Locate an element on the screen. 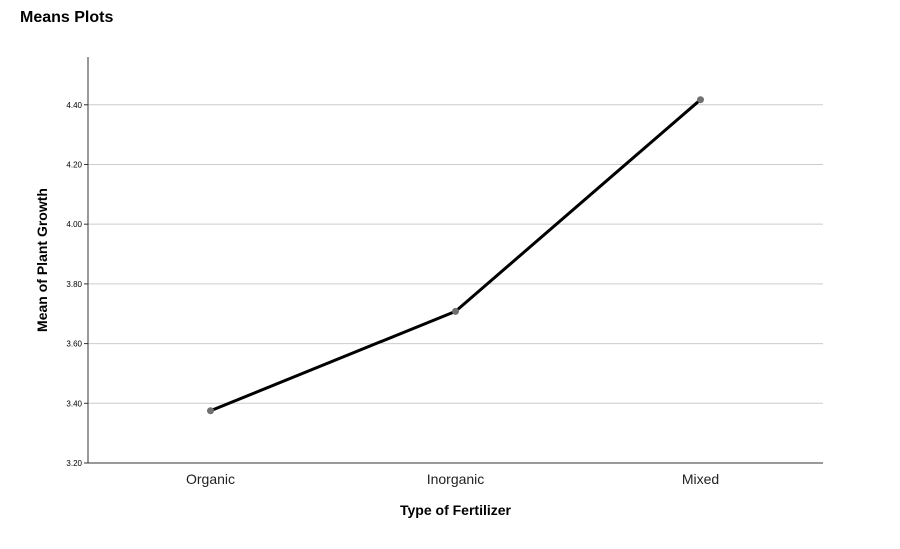 The height and width of the screenshot is (549, 900). y-tick-label: 4.00 is located at coordinates (74, 224).